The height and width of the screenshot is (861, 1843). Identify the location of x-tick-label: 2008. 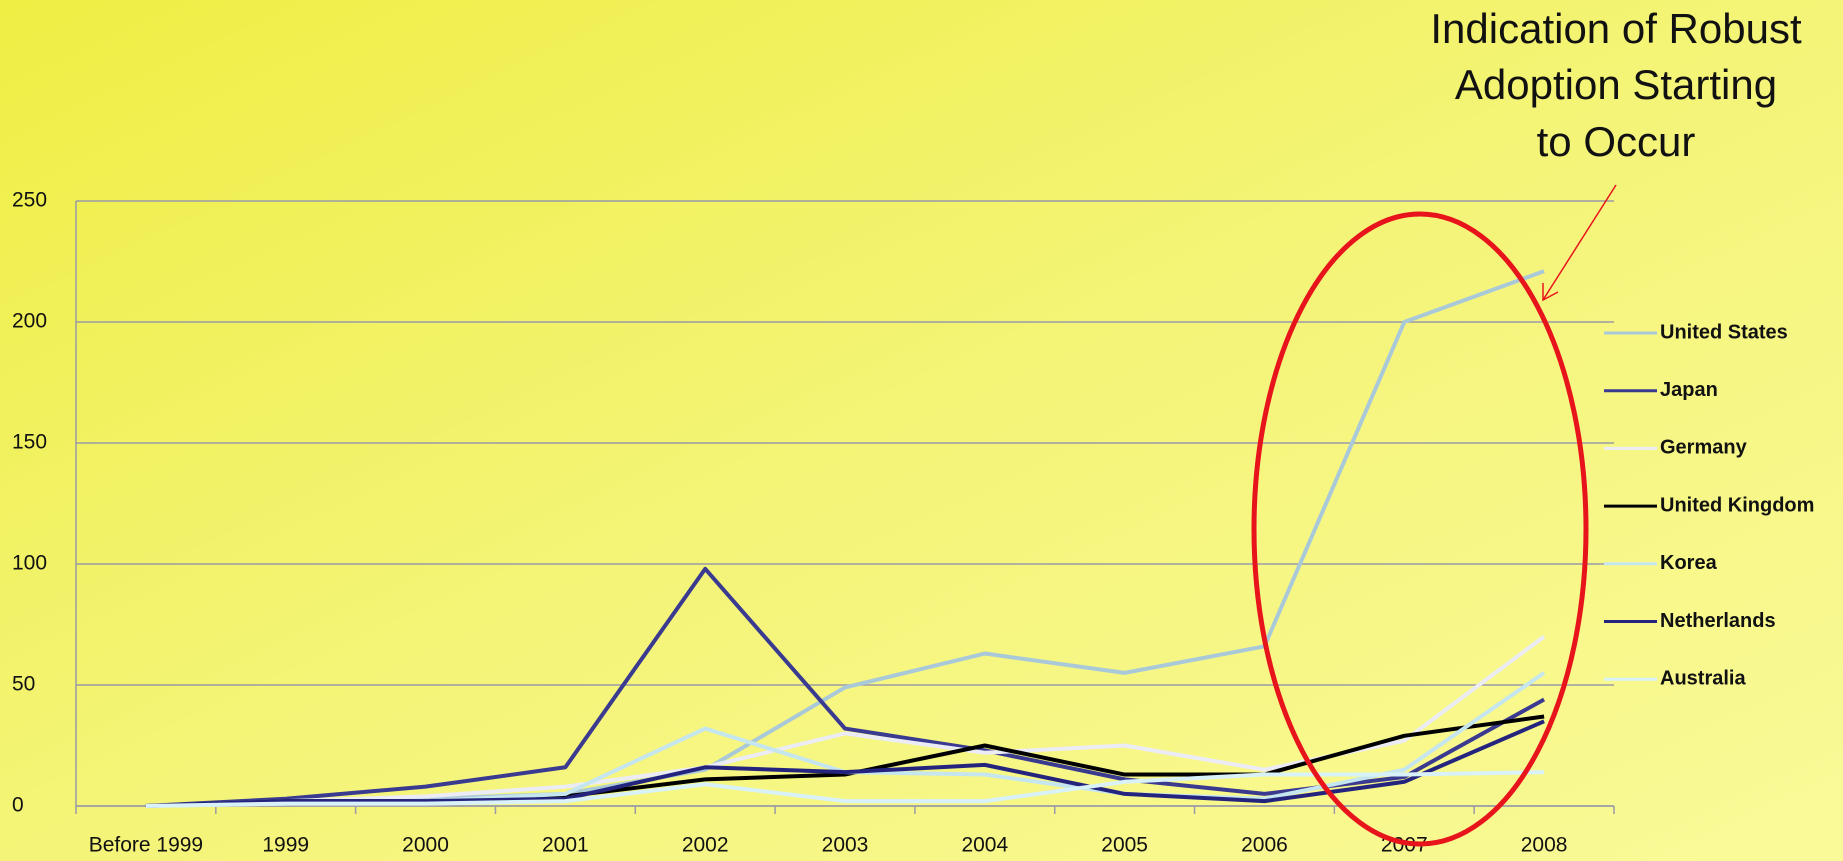
(1544, 845).